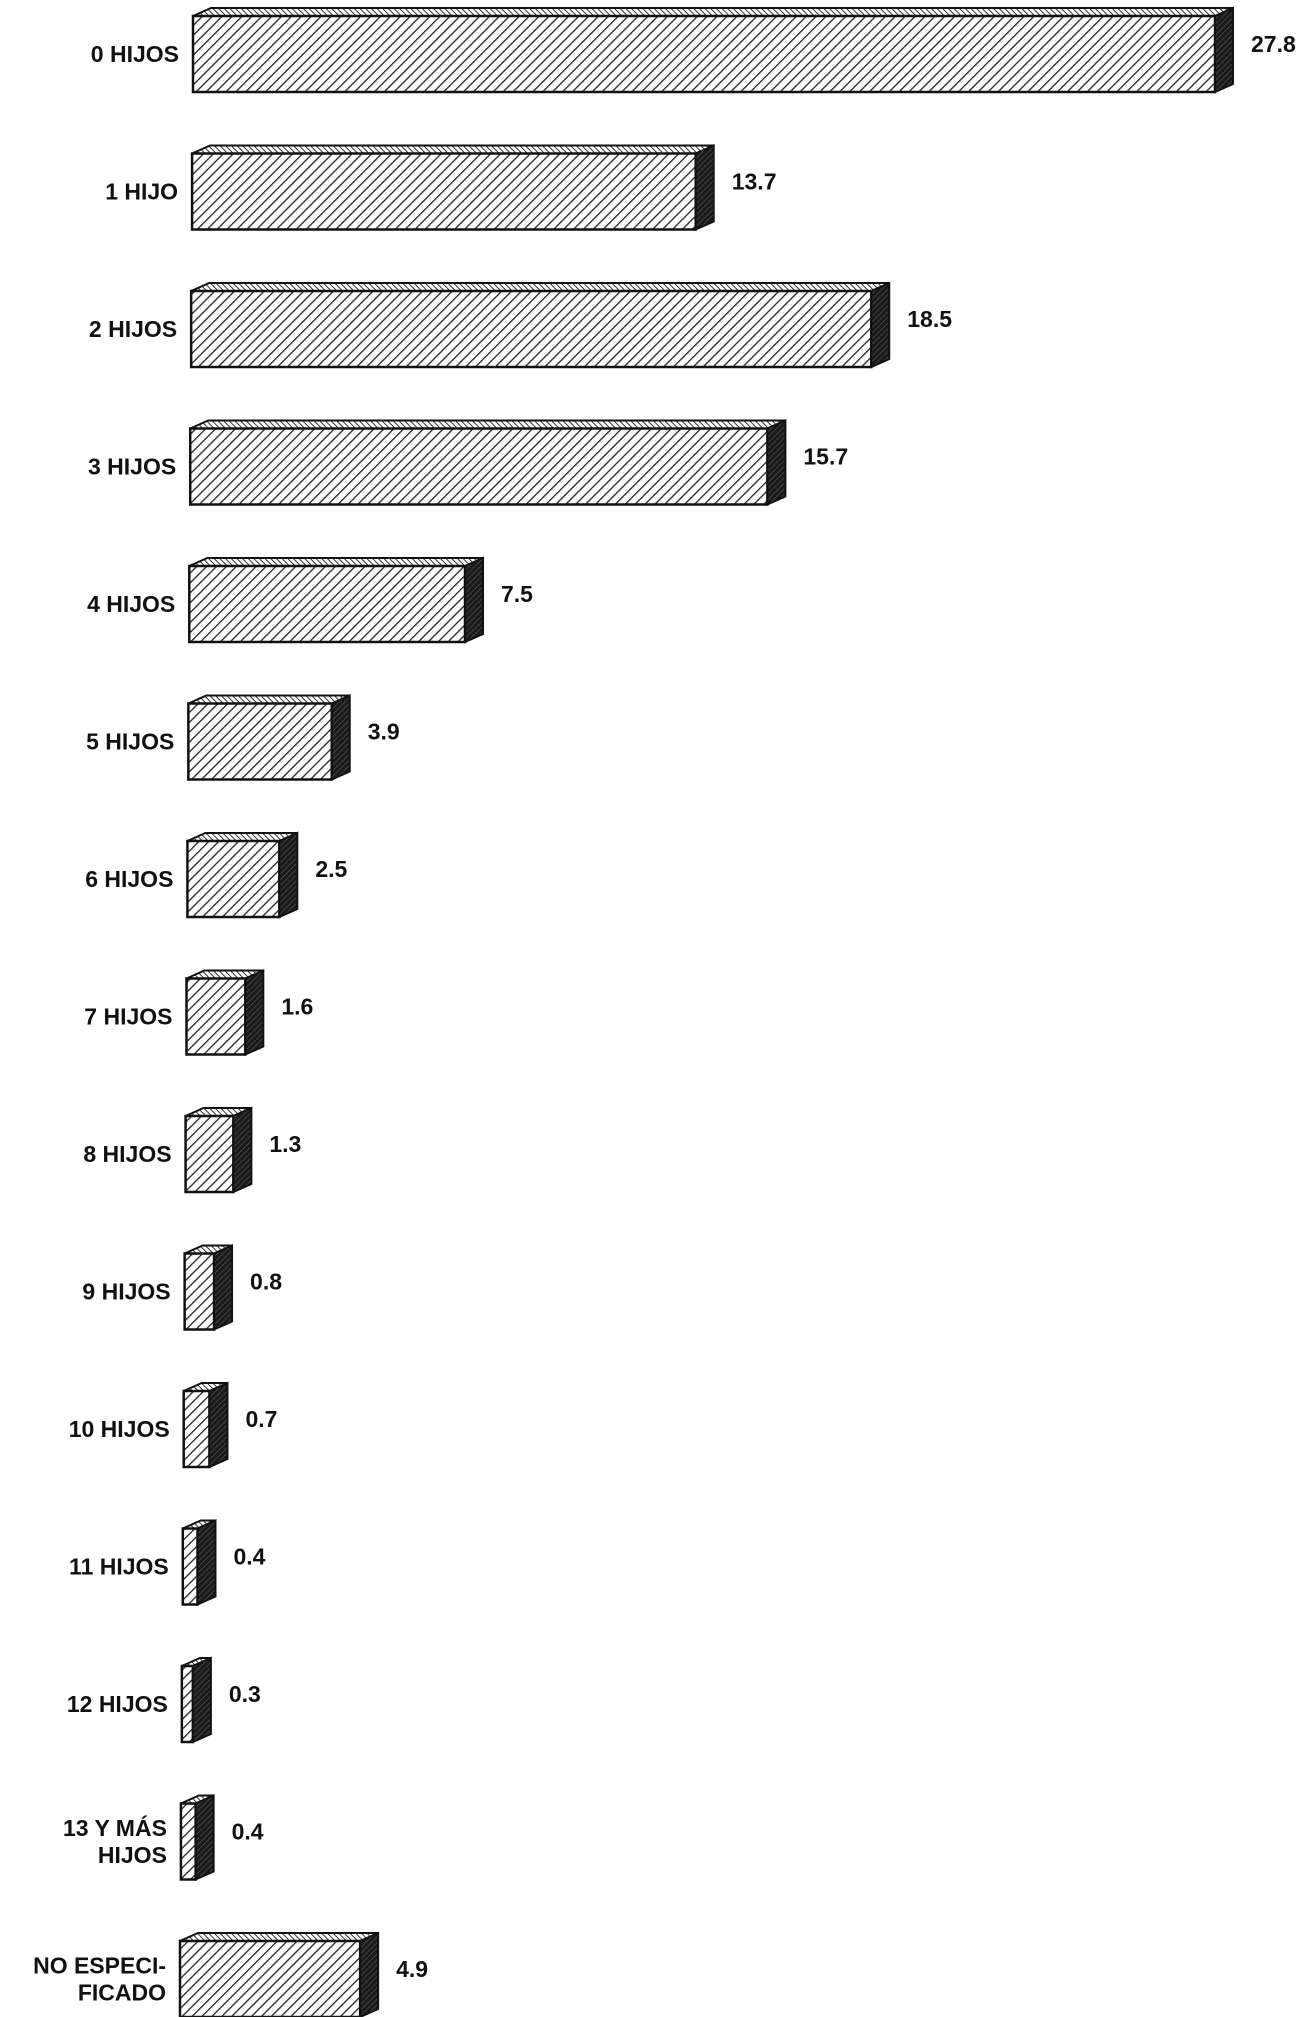  Describe the element at coordinates (132, 467) in the screenshot. I see `category-label: 3 HIJOS` at that location.